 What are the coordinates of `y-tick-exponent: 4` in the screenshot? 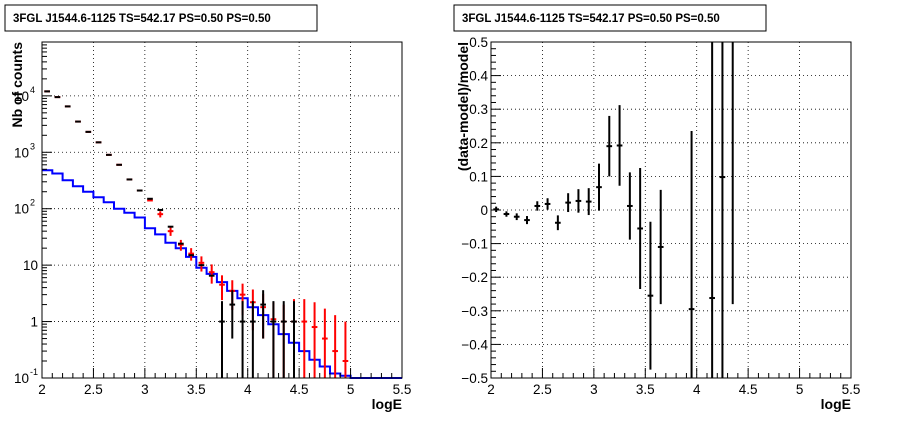 It's located at (32, 90).